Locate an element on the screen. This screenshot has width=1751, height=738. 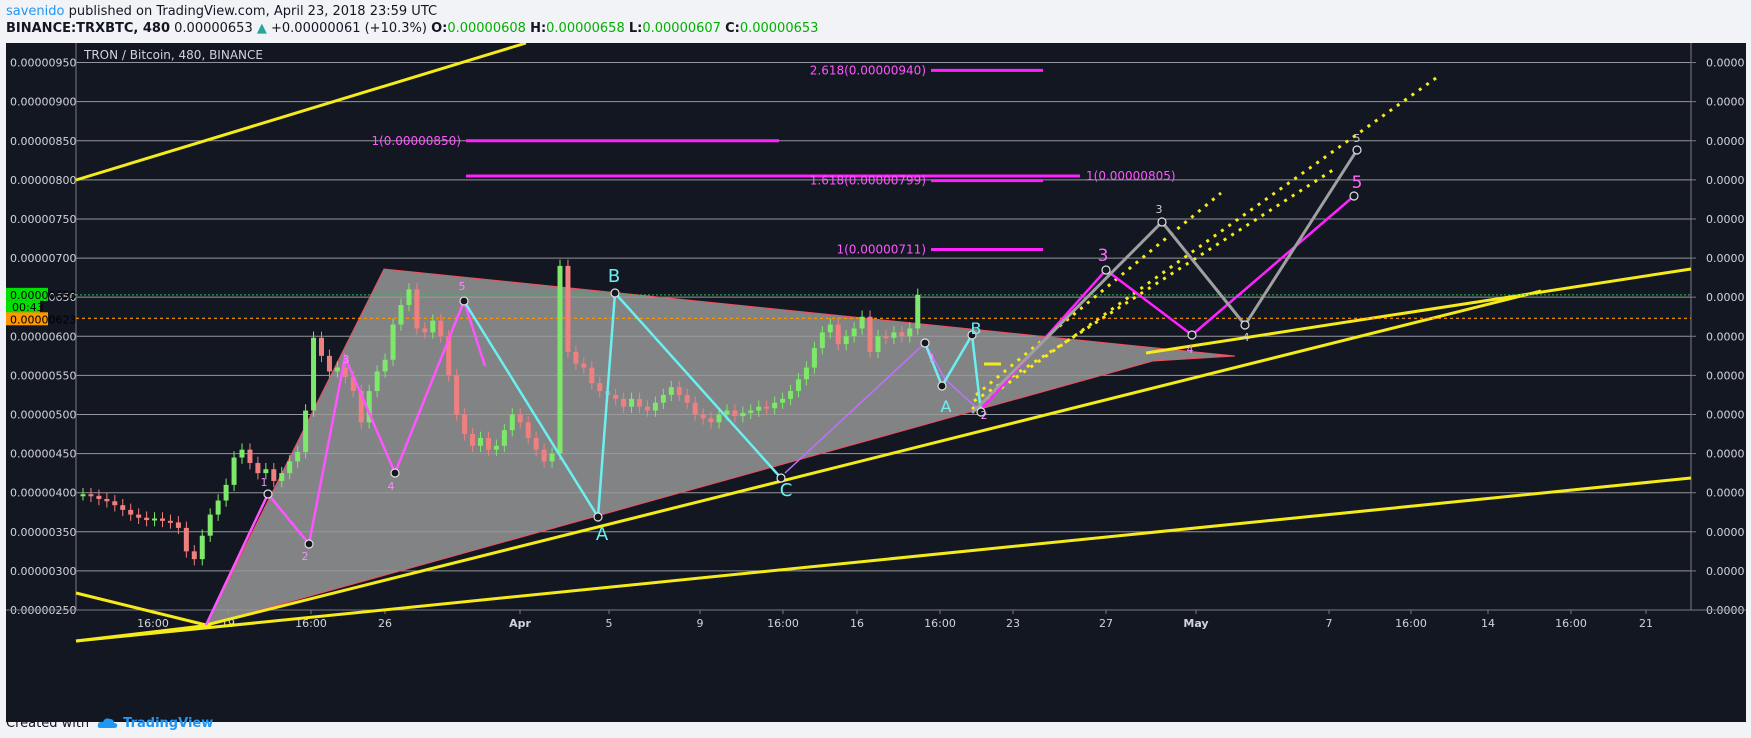
y-tick-label: 0.00000850 is located at coordinates (43, 141).